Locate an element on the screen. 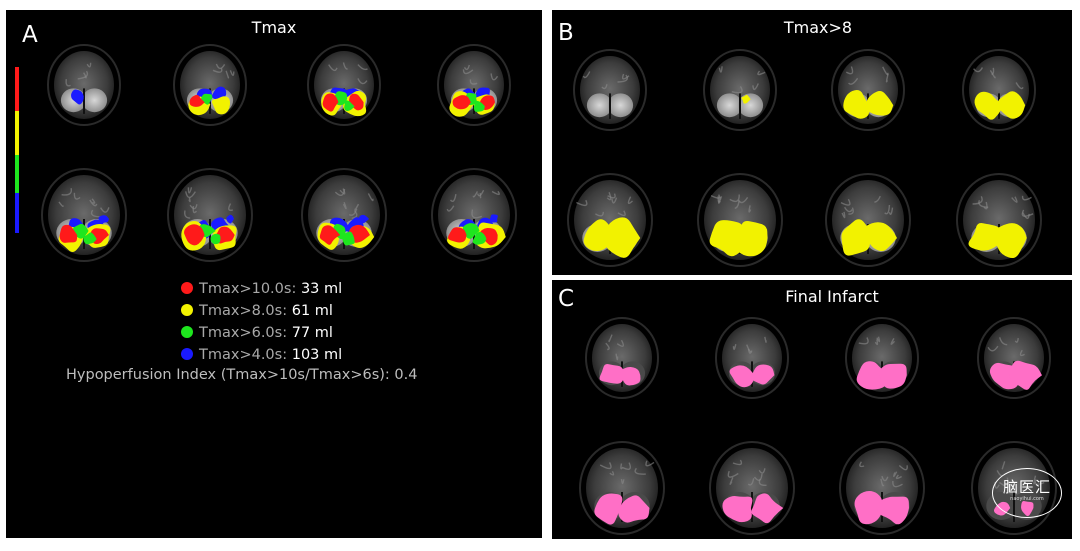 The image size is (1080, 551). legend-row-tmax-8: Tmax>8.0s: 61 ml is located at coordinates (261, 311).